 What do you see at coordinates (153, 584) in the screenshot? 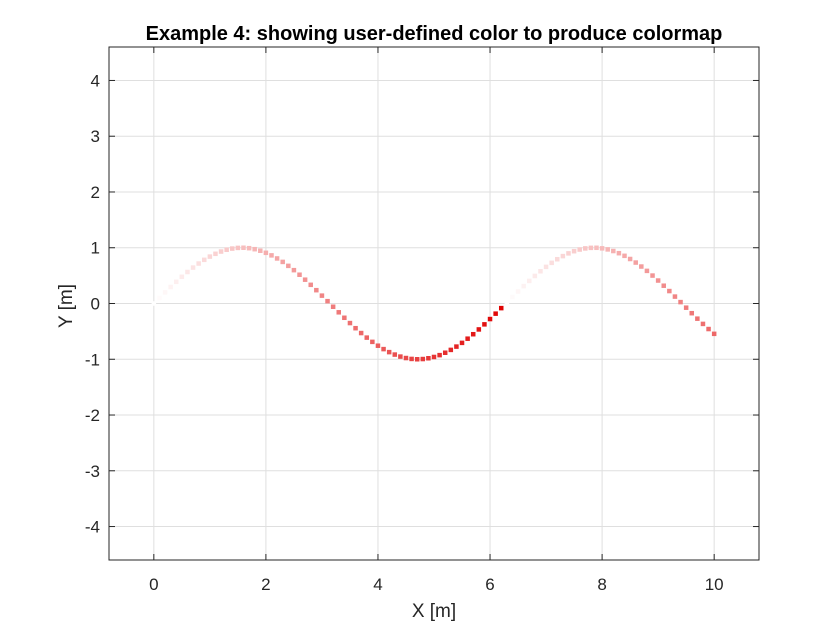
I see `x-tick-label: 0` at bounding box center [153, 584].